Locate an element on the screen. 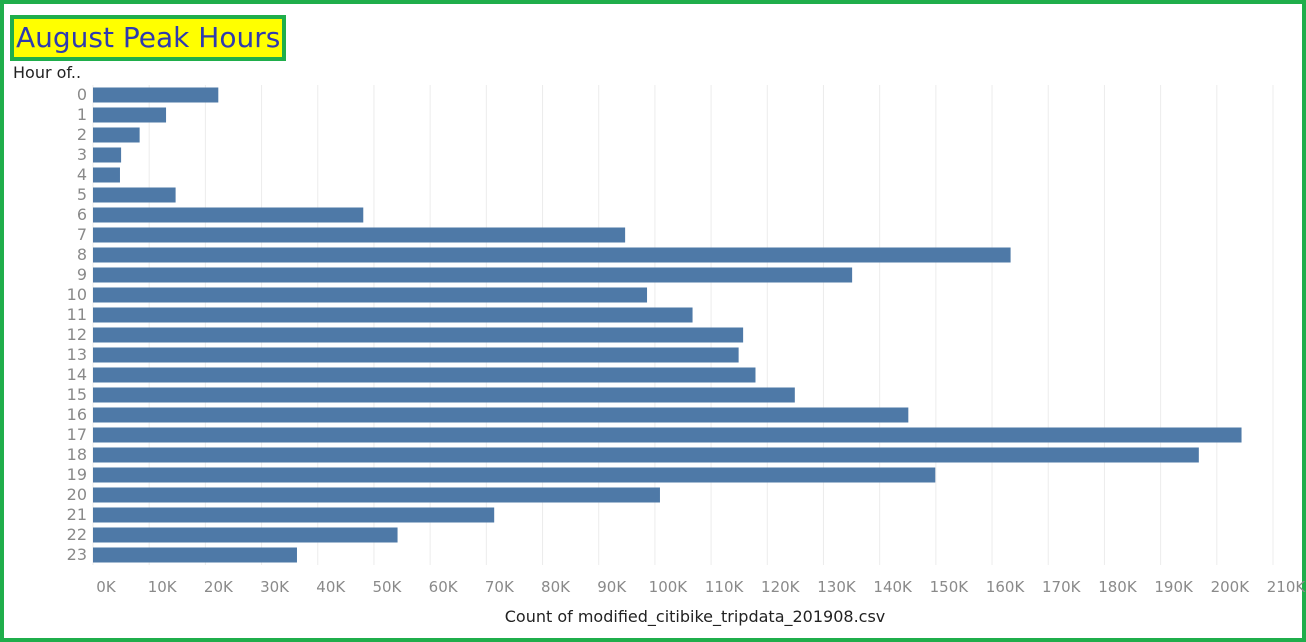 The height and width of the screenshot is (642, 1306). y-tick-label: 15 is located at coordinates (77, 394).